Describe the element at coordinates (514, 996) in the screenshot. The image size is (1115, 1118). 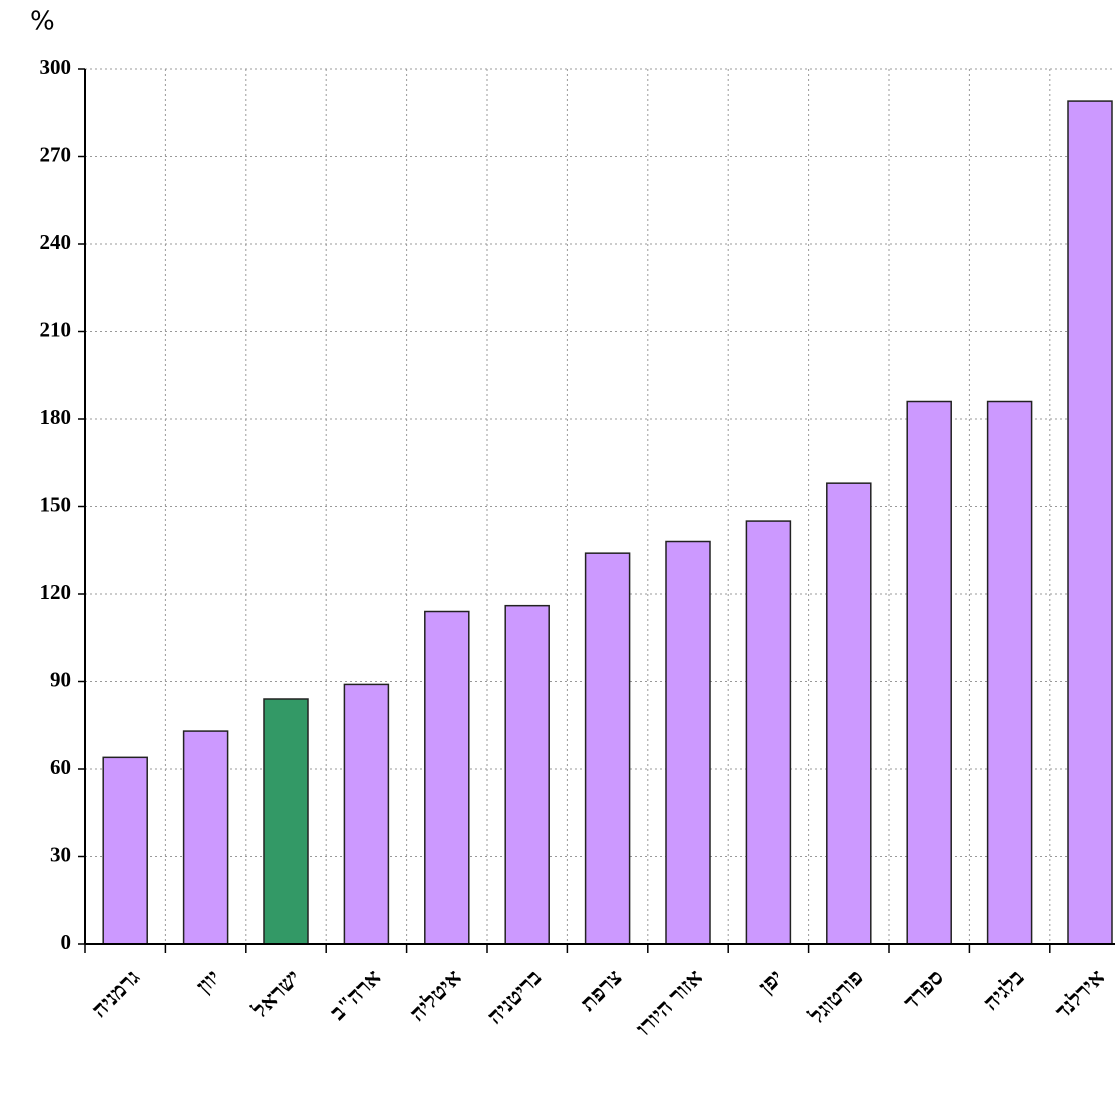
I see `x-tick-label: בריטניה` at that location.